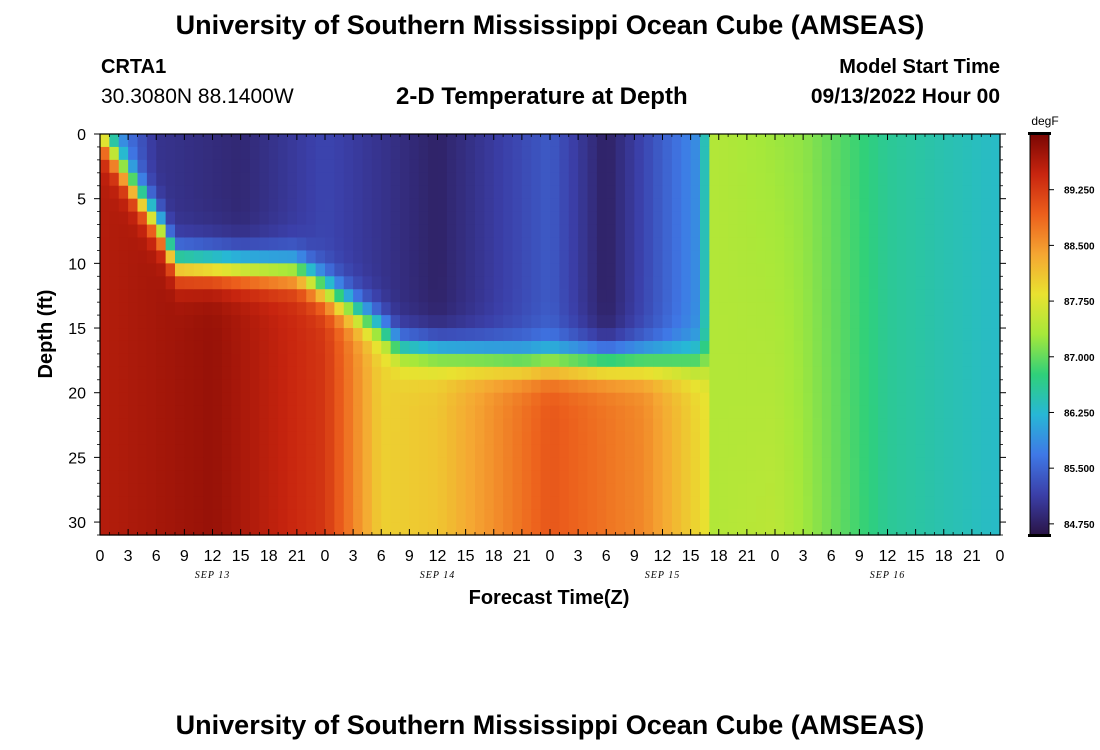  What do you see at coordinates (77, 458) in the screenshot?
I see `y-tick-label: 25` at bounding box center [77, 458].